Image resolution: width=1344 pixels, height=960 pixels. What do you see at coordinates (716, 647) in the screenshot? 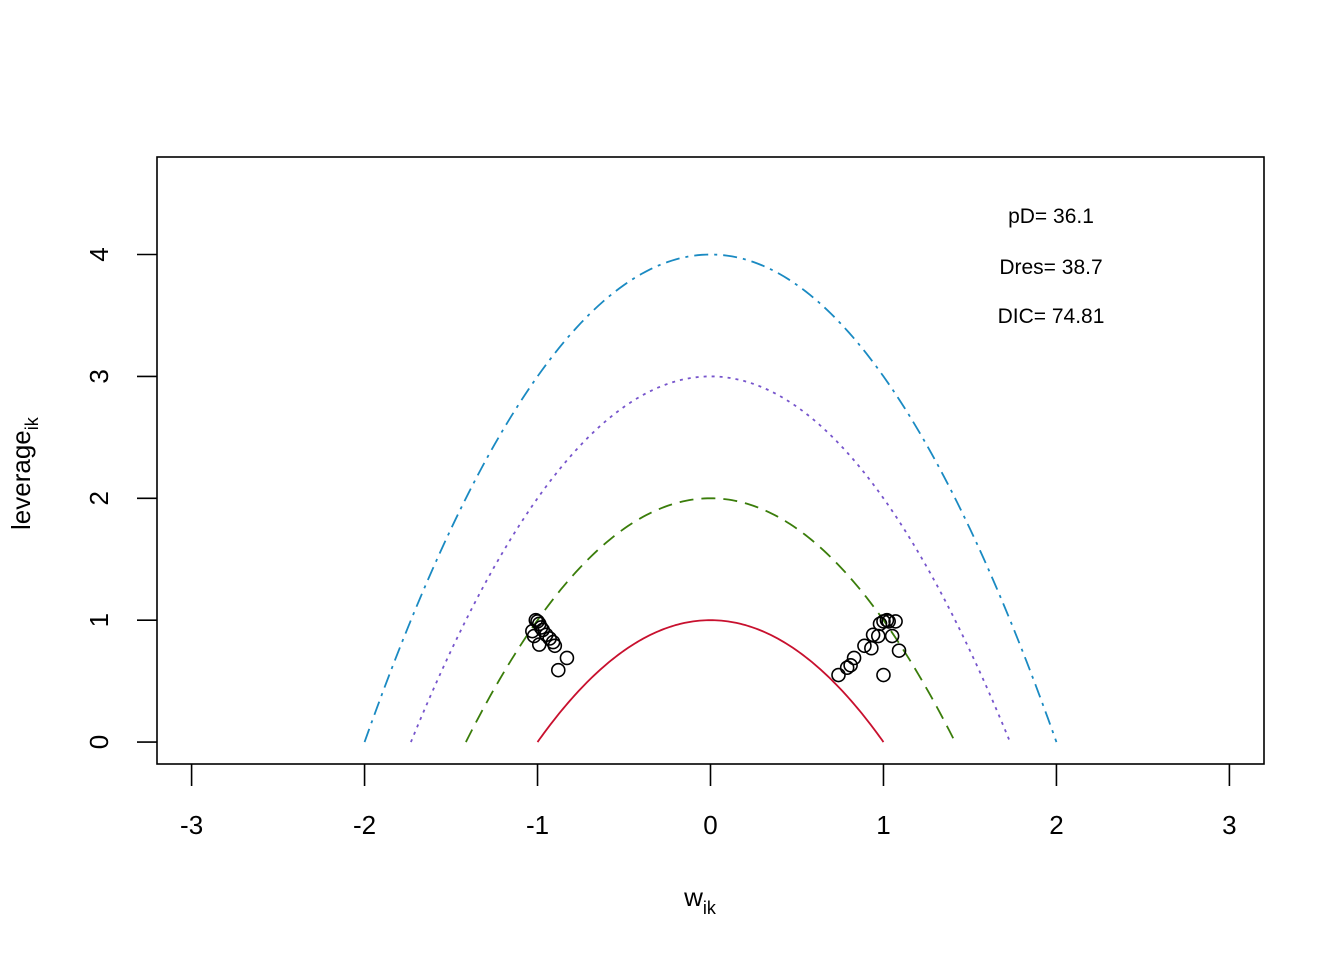
I see `points` at bounding box center [716, 647].